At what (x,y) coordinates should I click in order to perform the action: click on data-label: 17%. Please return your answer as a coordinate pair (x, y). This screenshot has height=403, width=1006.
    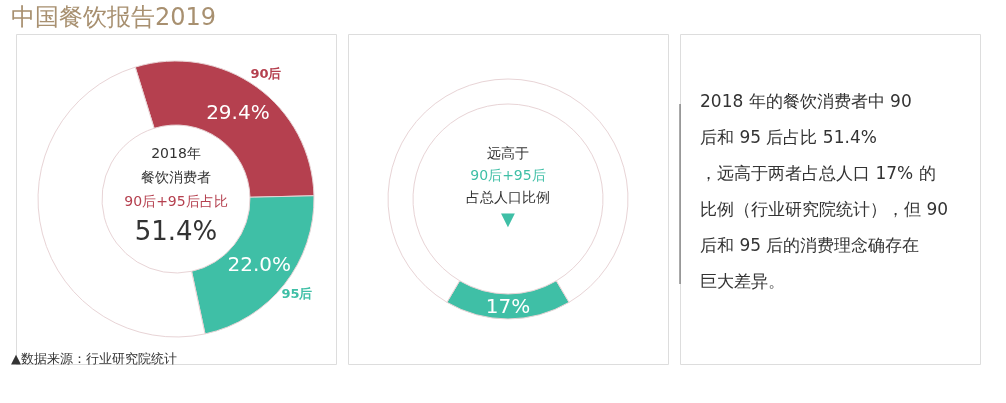
    Looking at the image, I should click on (508, 305).